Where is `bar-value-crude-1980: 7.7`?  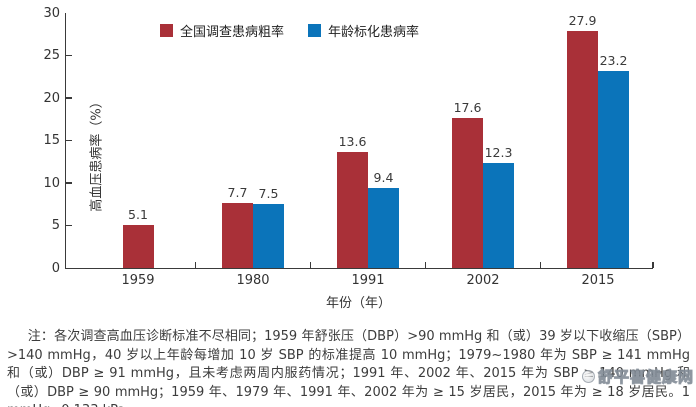
bar-value-crude-1980: 7.7 is located at coordinates (237, 192).